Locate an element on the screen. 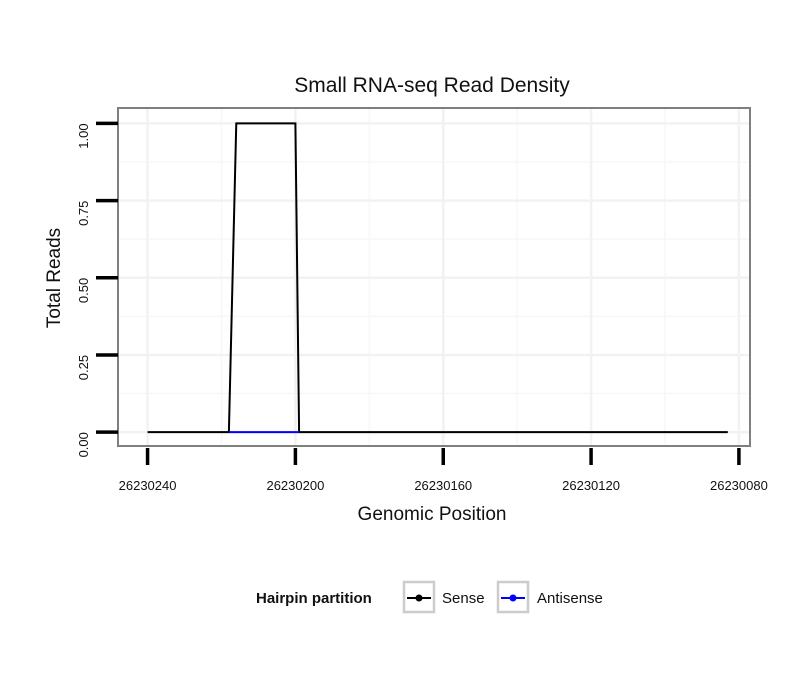 The image size is (810, 690). x-tick-label: 26230160 is located at coordinates (443, 485).